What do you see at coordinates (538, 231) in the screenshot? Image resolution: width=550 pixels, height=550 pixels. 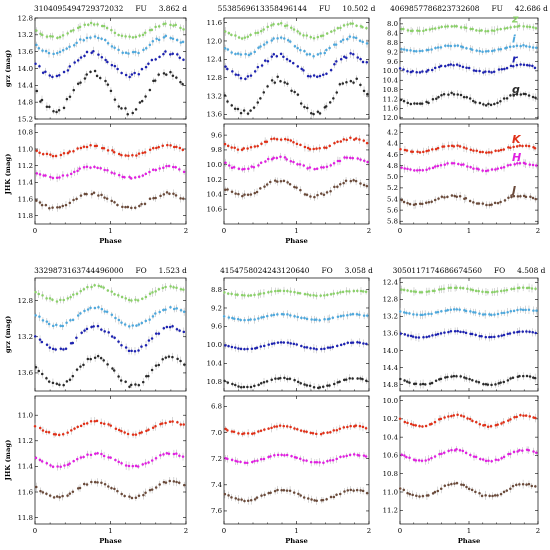 I see `x-tick-label: 2` at bounding box center [538, 231].